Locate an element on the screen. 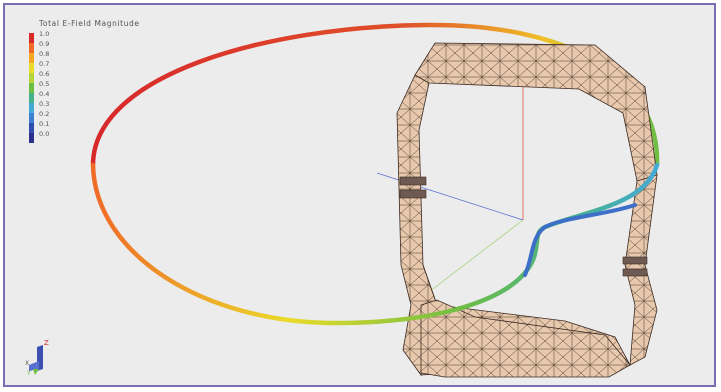 The image size is (721, 392). legend-label-0-6: 0.6 is located at coordinates (44, 74).